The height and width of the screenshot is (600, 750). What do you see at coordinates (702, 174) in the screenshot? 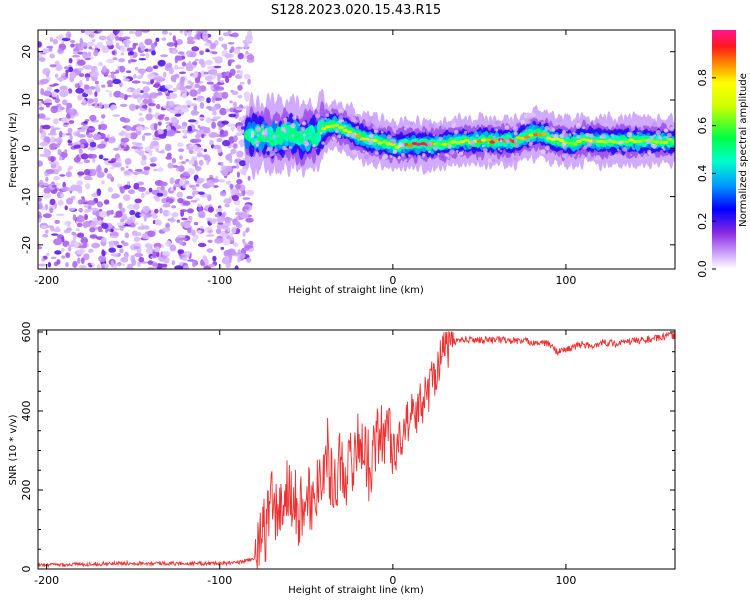
I see `colorbar-tick-label: 0.4` at bounding box center [702, 174].